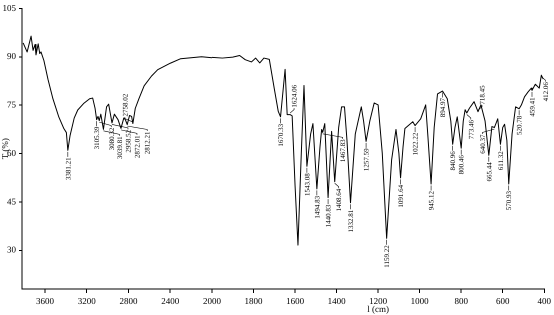 The width and height of the screenshot is (554, 315). Describe the element at coordinates (212, 301) in the screenshot. I see `x-tick-label: 2000` at that location.